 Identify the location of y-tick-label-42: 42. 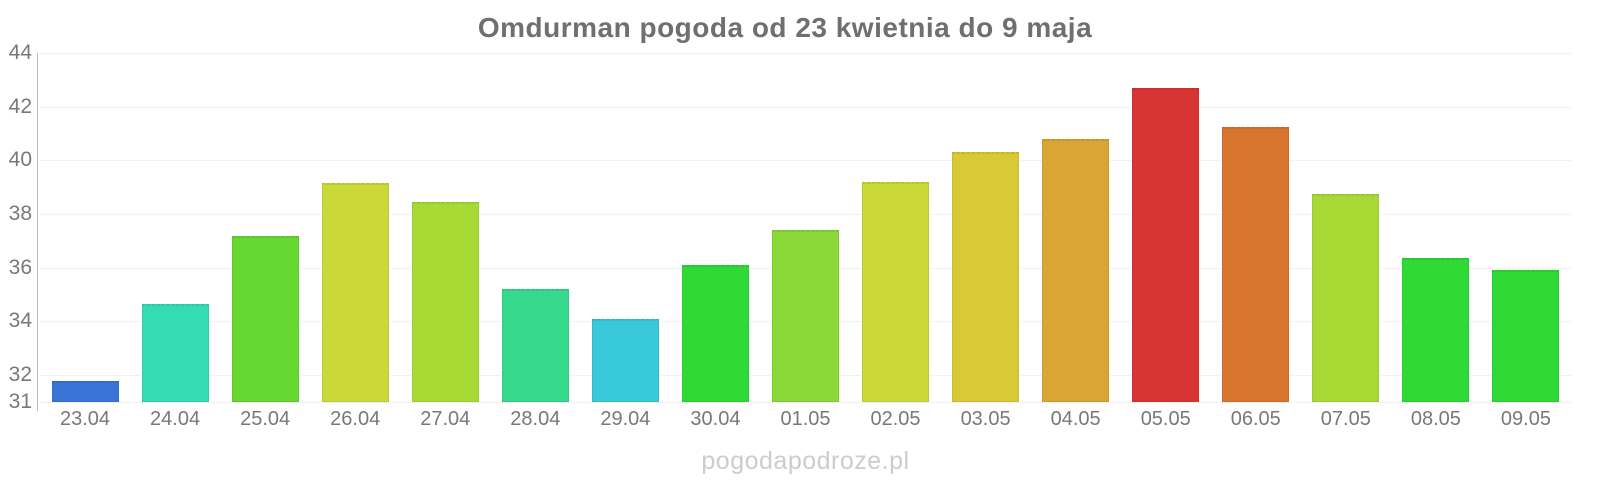
(20, 106).